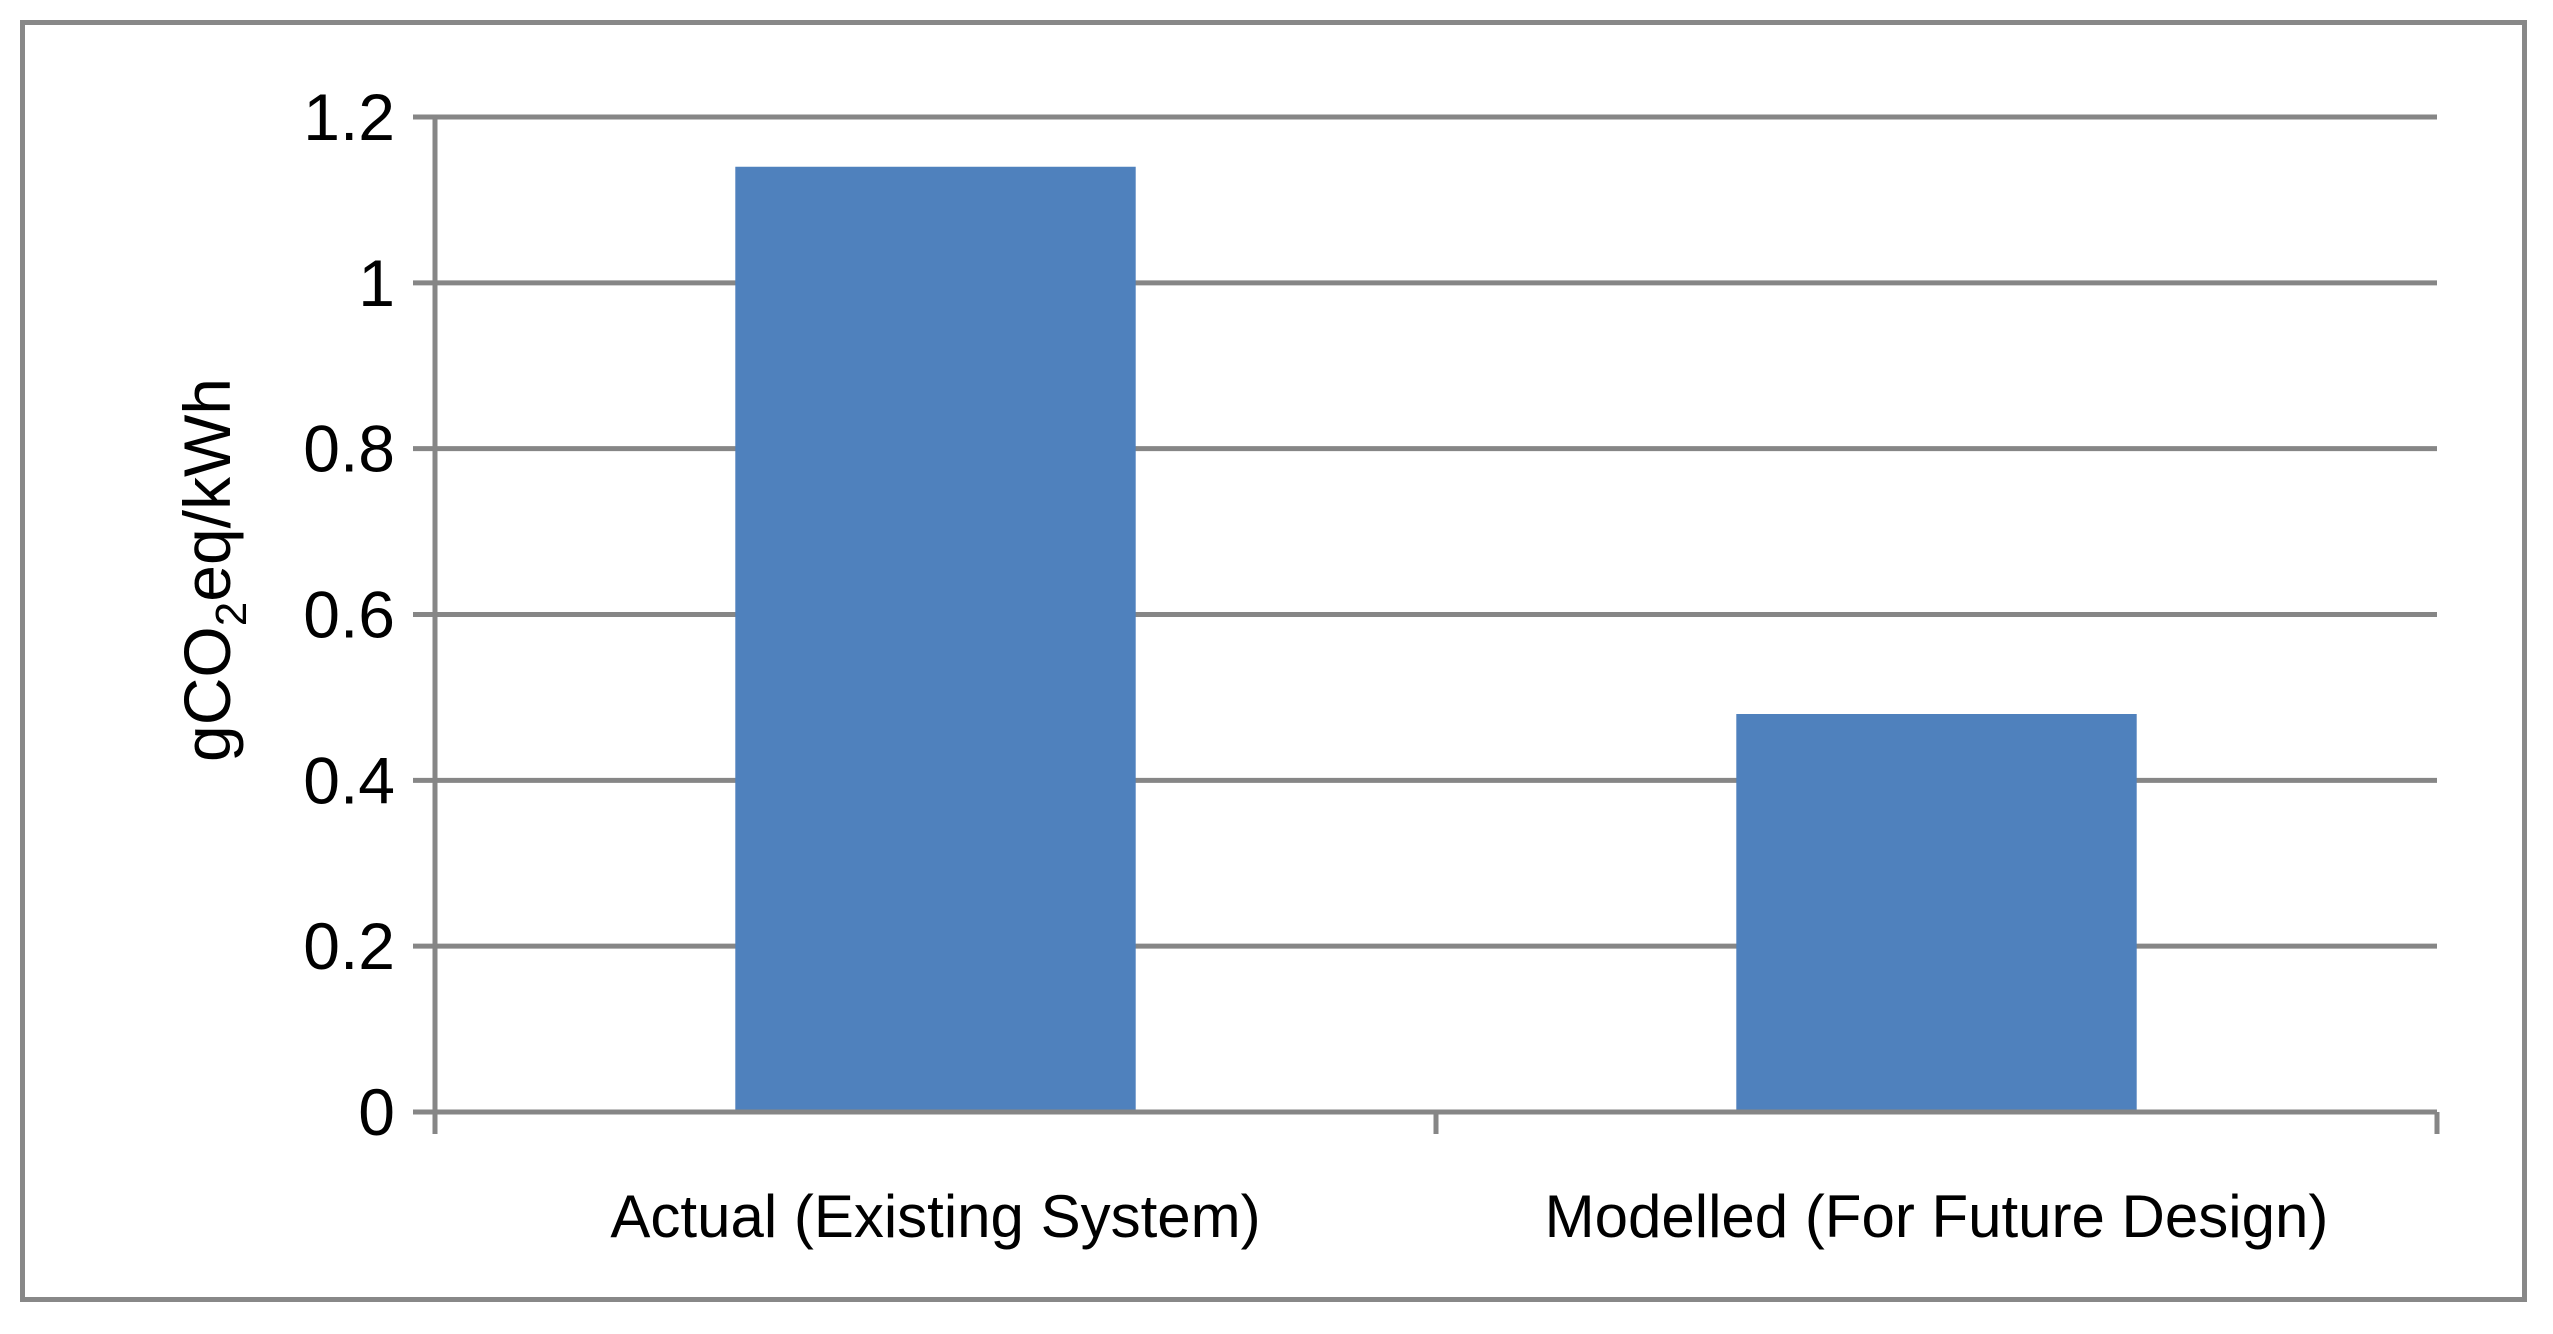 The height and width of the screenshot is (1334, 2553). What do you see at coordinates (349, 449) in the screenshot?
I see `y-tick-label: 0.8` at bounding box center [349, 449].